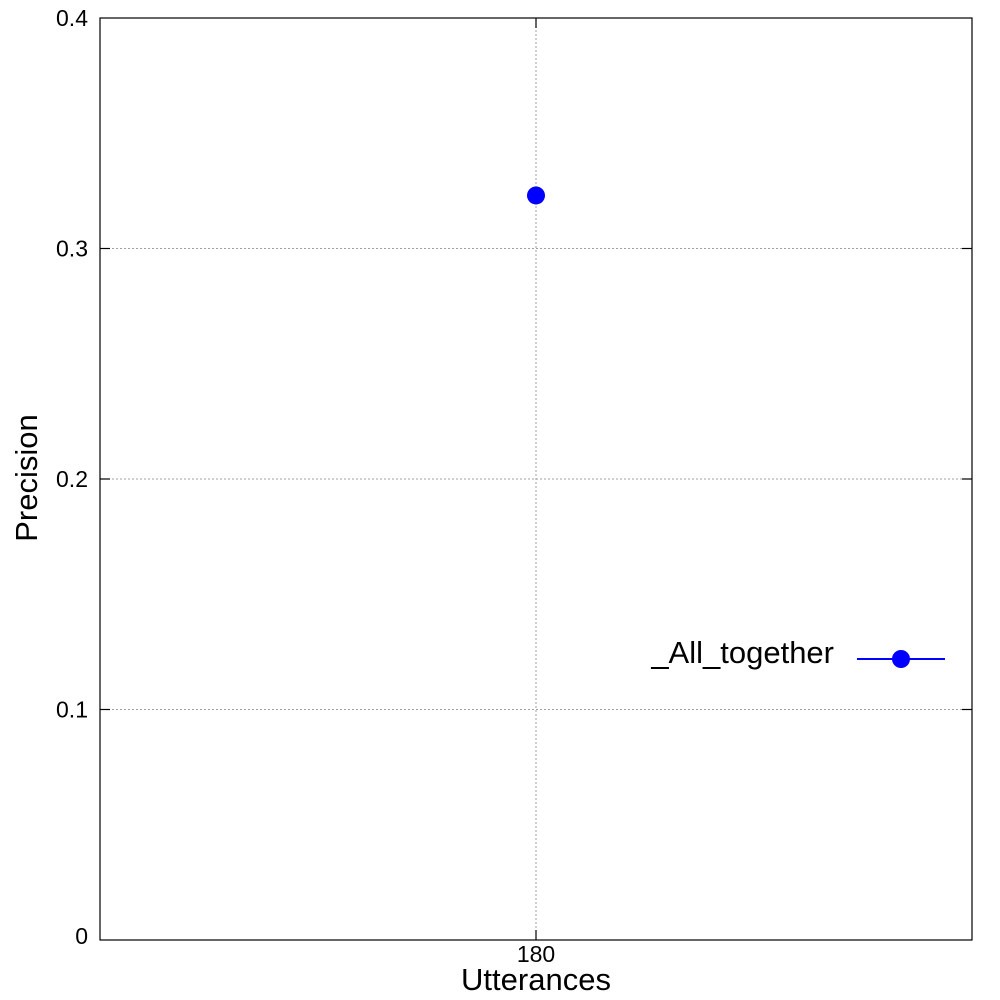  I want to click on x-axis-title: Utterances, so click(536, 979).